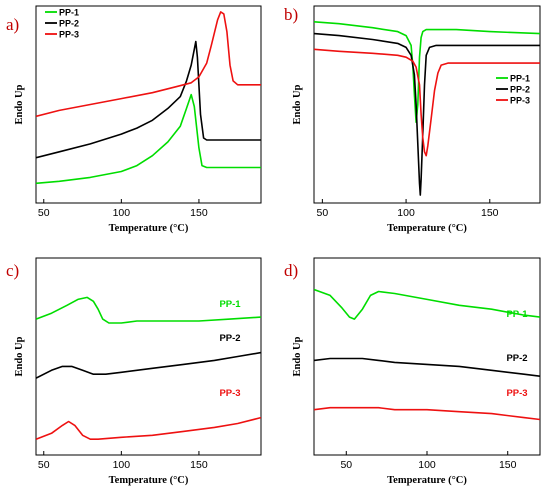 This screenshot has height=489, width=550. I want to click on panel-label: b), so click(291, 14).